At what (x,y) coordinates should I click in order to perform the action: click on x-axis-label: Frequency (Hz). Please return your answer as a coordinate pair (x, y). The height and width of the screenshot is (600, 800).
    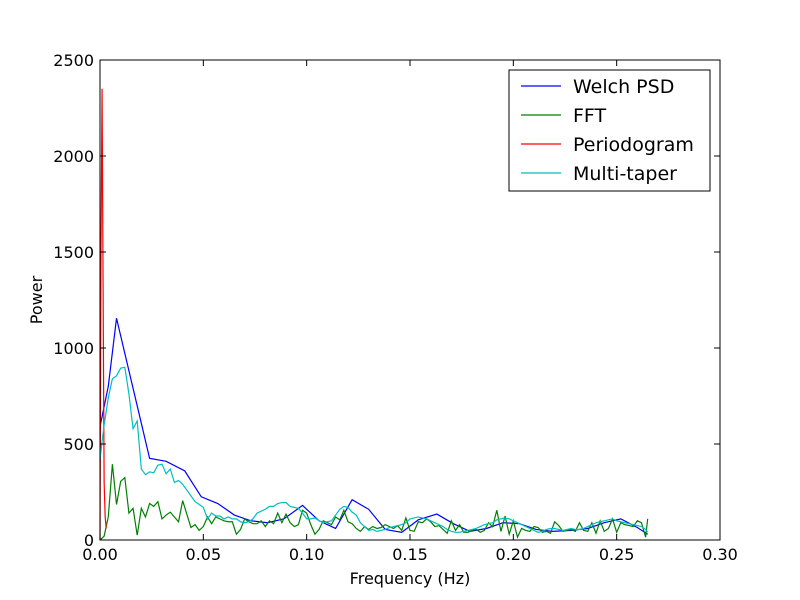
    Looking at the image, I should click on (410, 578).